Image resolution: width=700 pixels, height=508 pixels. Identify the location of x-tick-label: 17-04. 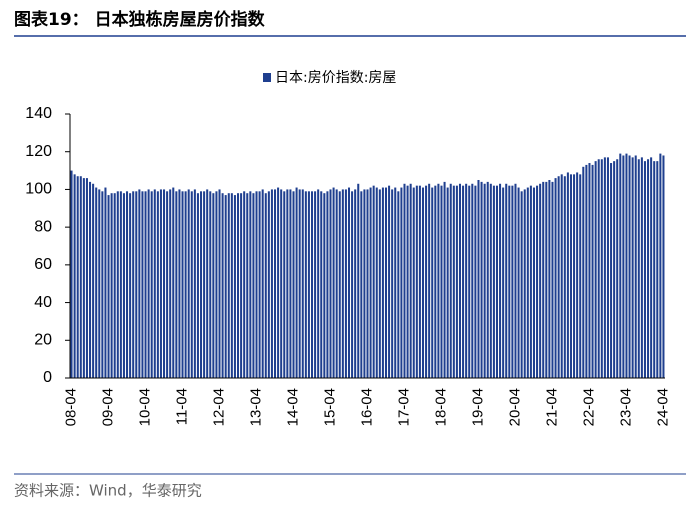
(403, 407).